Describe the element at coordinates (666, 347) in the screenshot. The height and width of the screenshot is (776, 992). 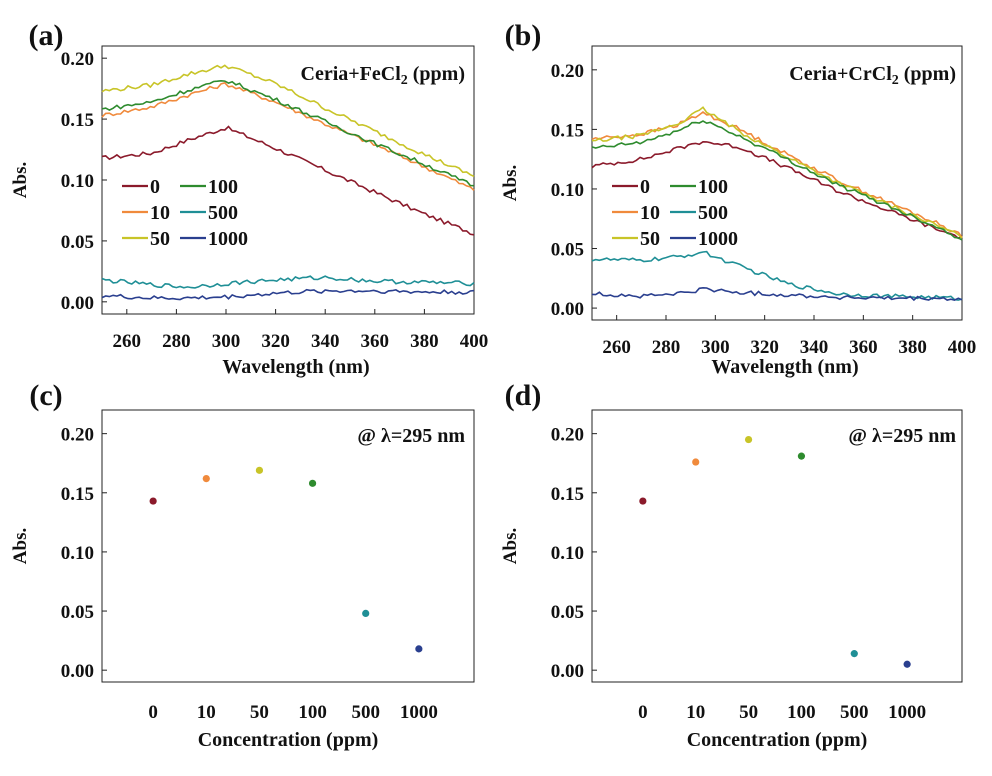
I see `x-tick-label: 280` at that location.